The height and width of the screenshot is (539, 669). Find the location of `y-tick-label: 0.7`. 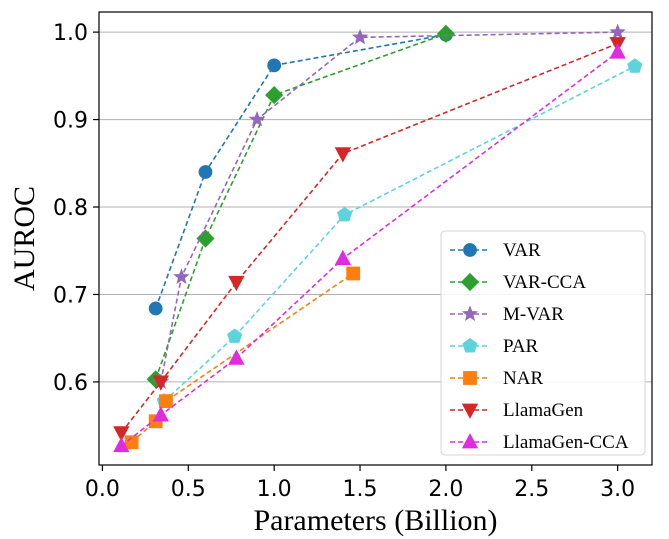

y-tick-label: 0.7 is located at coordinates (70, 295).